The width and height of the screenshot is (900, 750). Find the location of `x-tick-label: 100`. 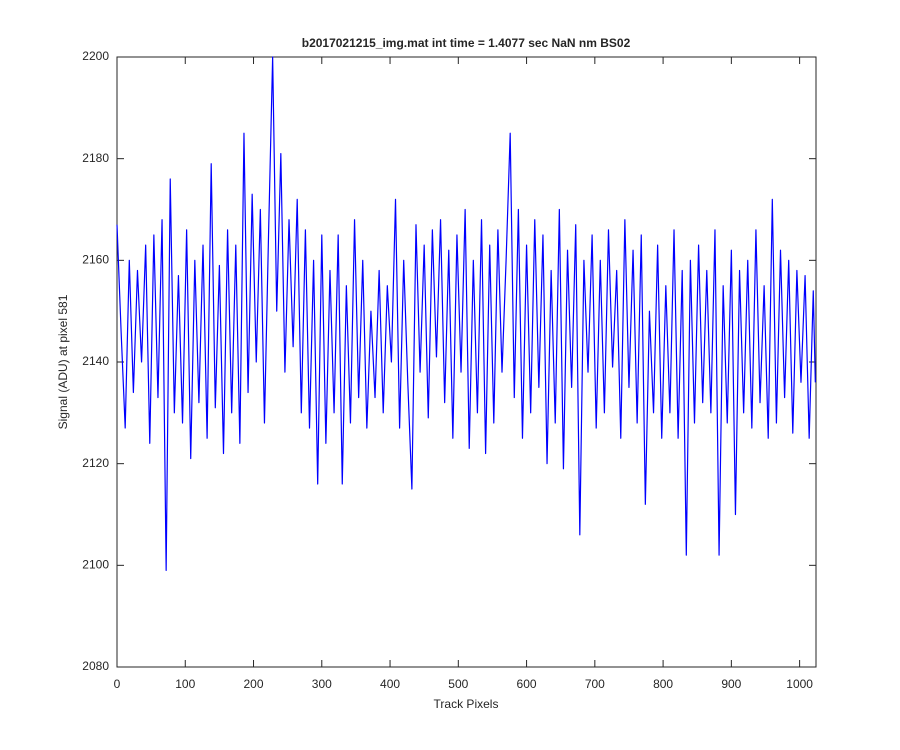

x-tick-label: 100 is located at coordinates (185, 684).